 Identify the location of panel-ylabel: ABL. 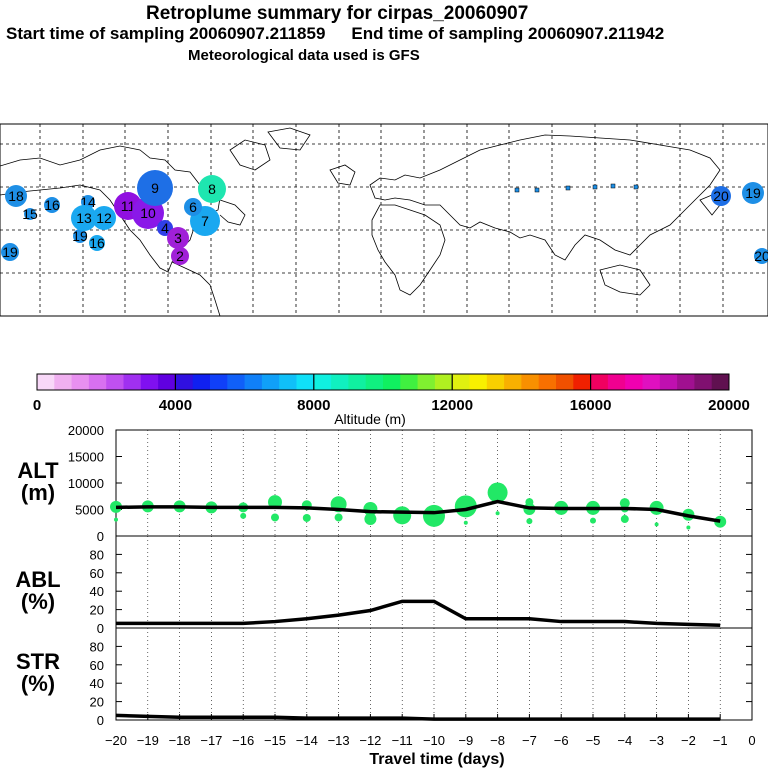
(37, 579).